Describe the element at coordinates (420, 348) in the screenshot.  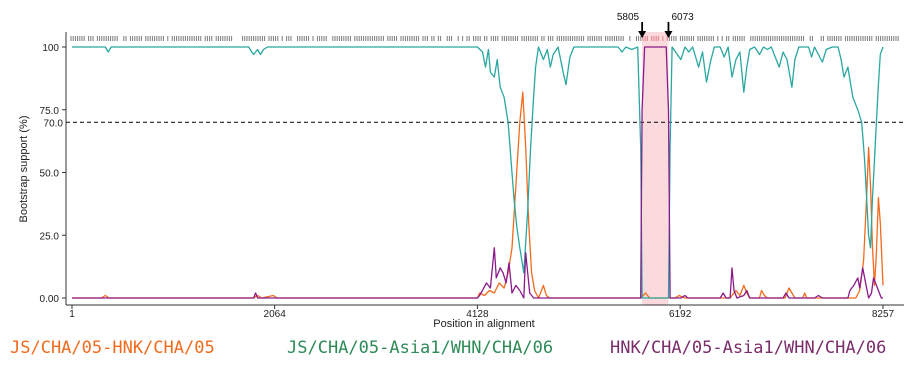
I see `legend-item-series-2: JS/CHA/05-Asia1/WHN/CHA/06` at that location.